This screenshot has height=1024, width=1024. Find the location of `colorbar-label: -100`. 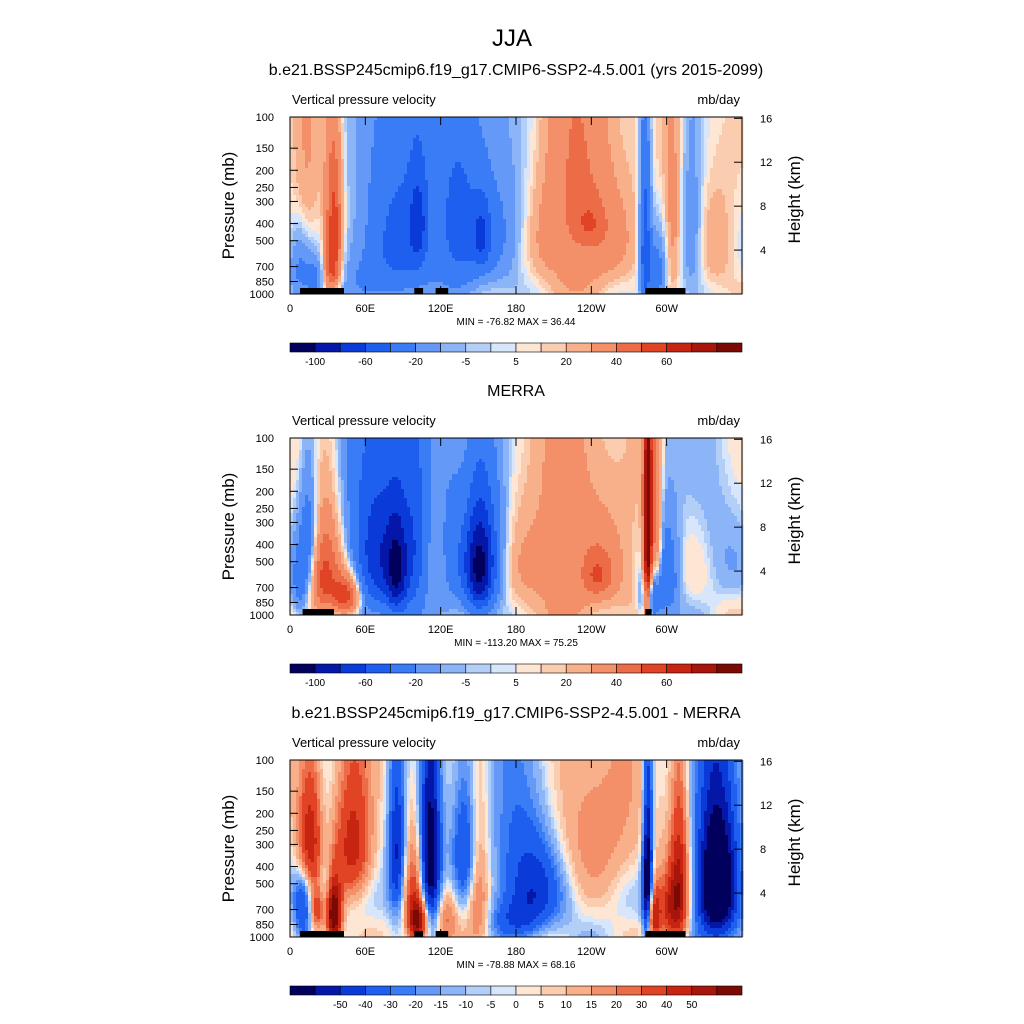

colorbar-label: -100 is located at coordinates (315, 683).